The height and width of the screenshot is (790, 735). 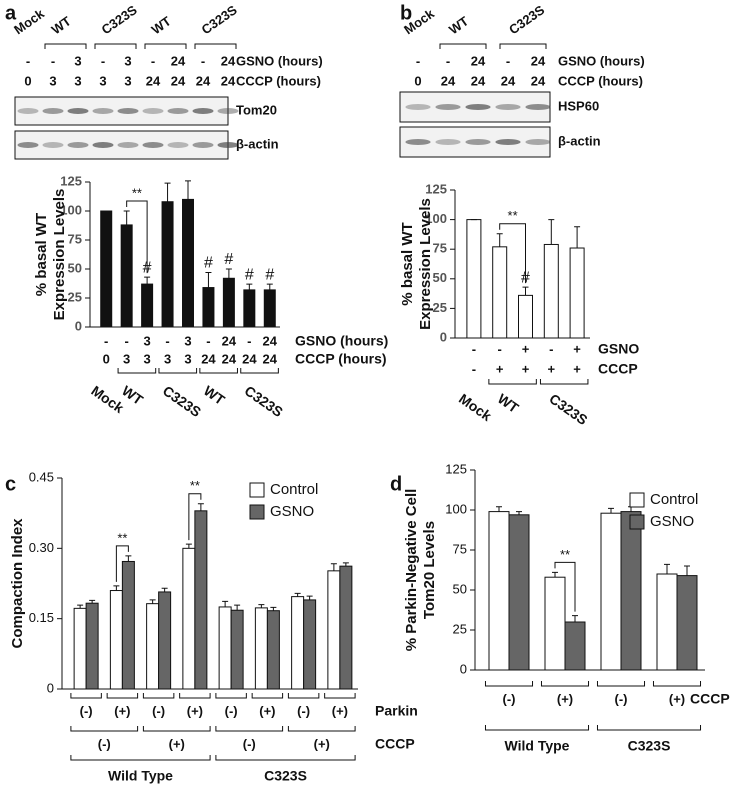 What do you see at coordinates (429, 570) in the screenshot?
I see `y-axis-label: Tom20 Levels` at bounding box center [429, 570].